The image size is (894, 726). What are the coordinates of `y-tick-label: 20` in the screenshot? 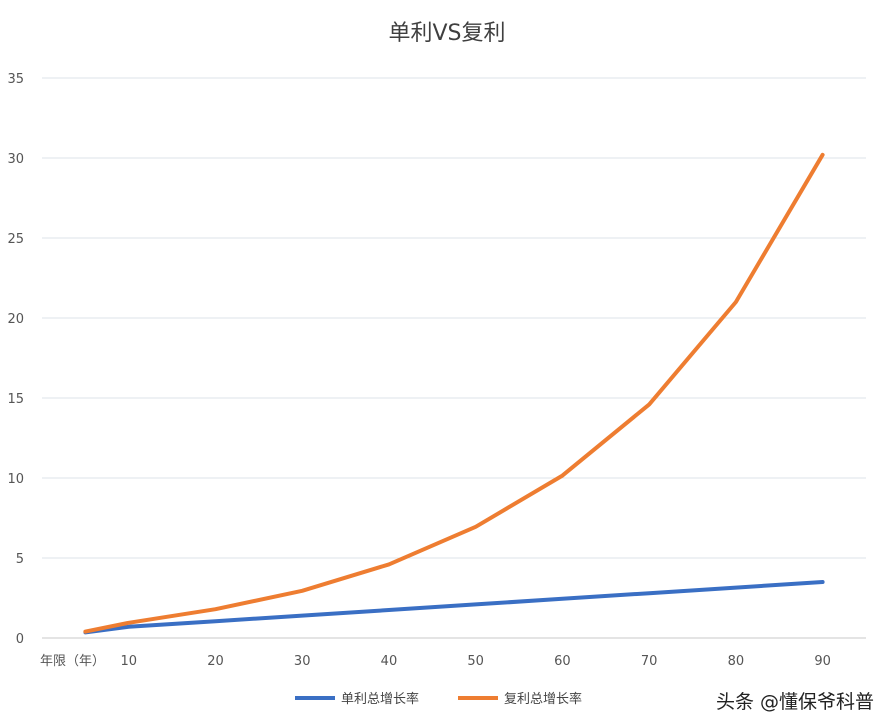 It's located at (15, 319).